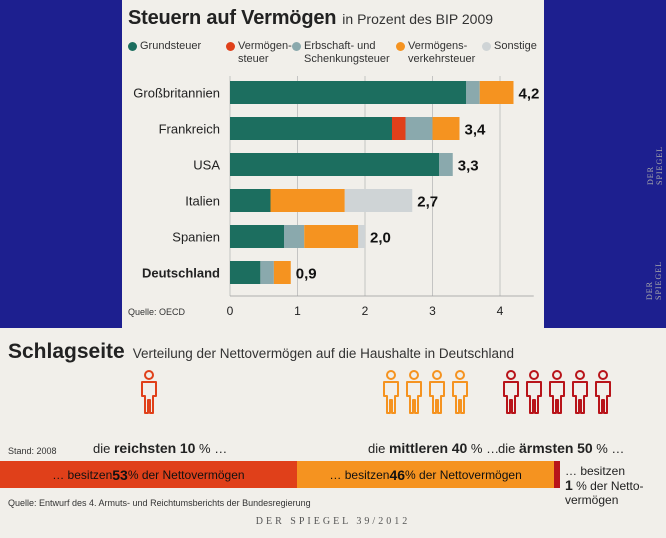 This screenshot has width=666, height=538. Describe the element at coordinates (557, 474) in the screenshot. I see `share-segment` at that location.